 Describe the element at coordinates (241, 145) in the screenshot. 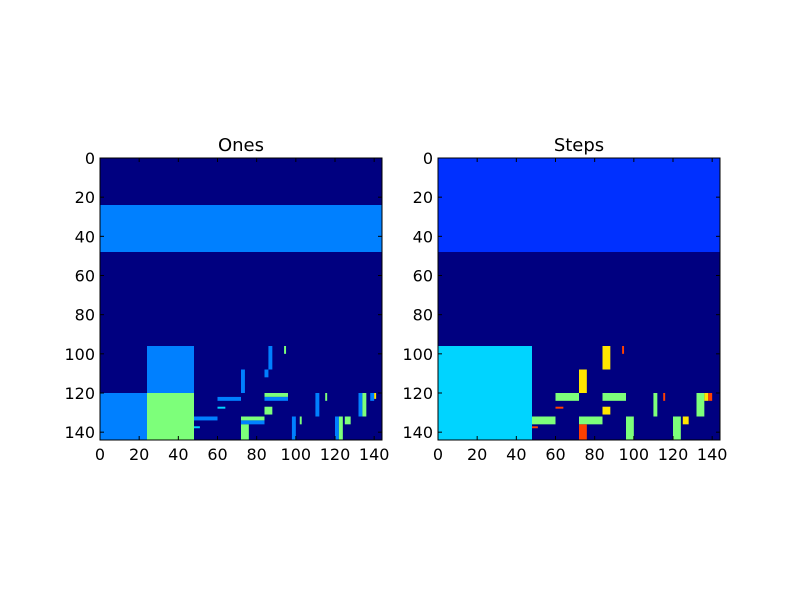

I see `chart-title: Ones` at that location.